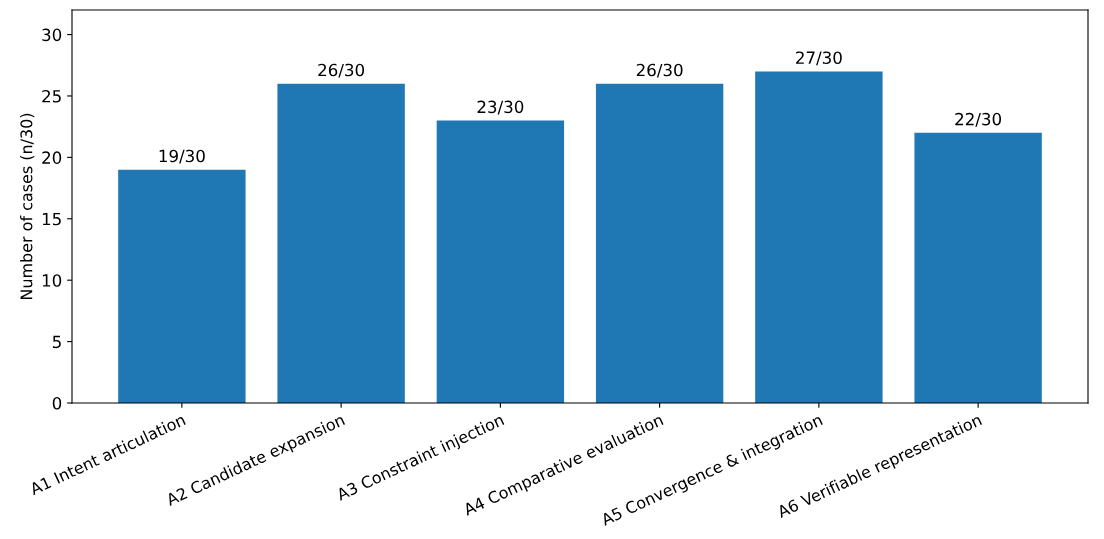 The image size is (1104, 539). What do you see at coordinates (56, 342) in the screenshot?
I see `y-tick-label: 5` at bounding box center [56, 342].